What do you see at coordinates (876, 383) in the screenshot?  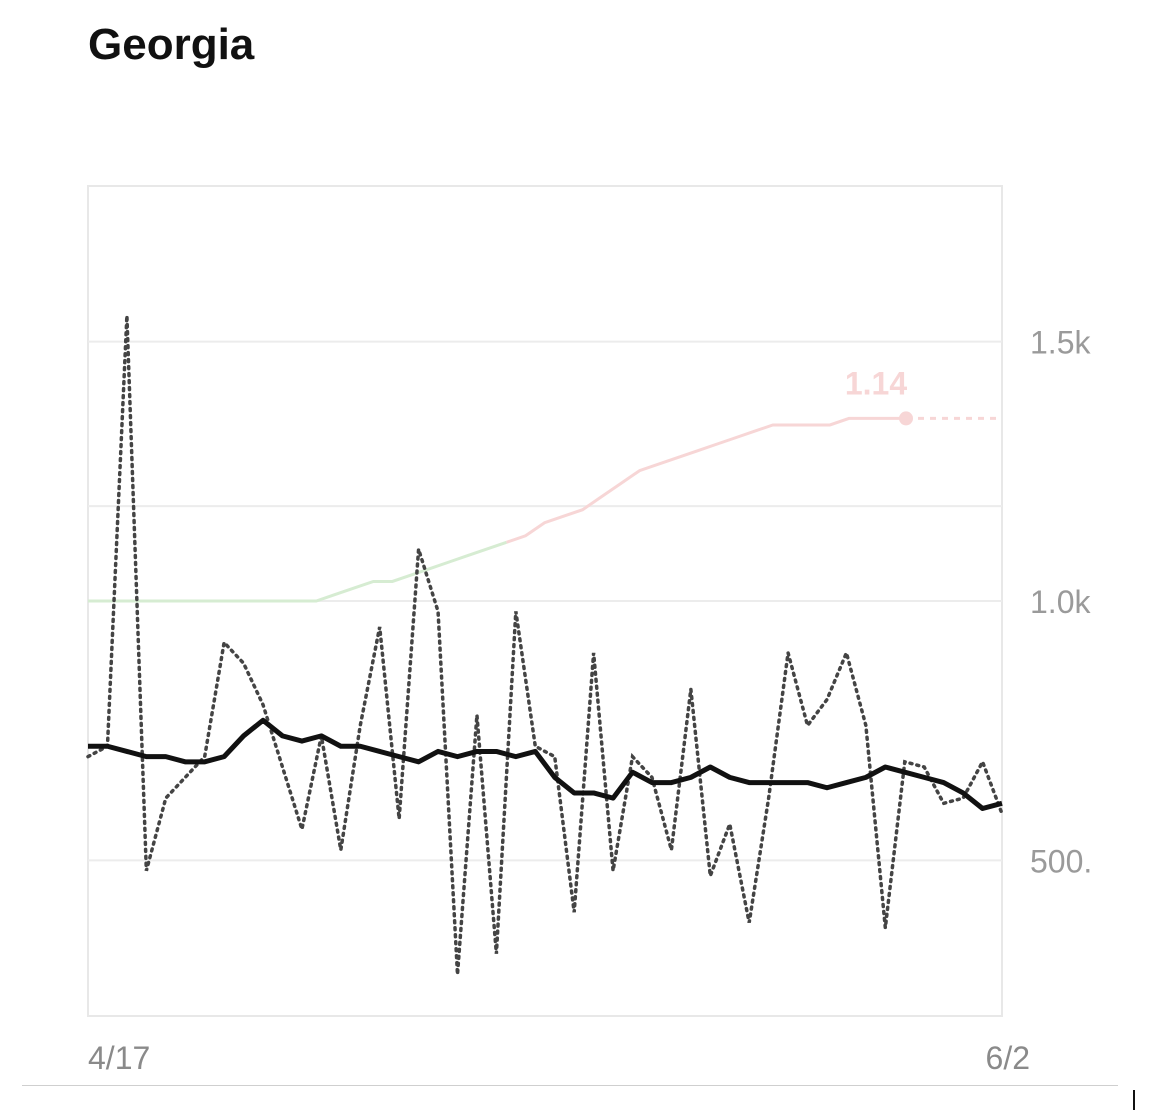 I see `trend-end-label: 1.14` at bounding box center [876, 383].